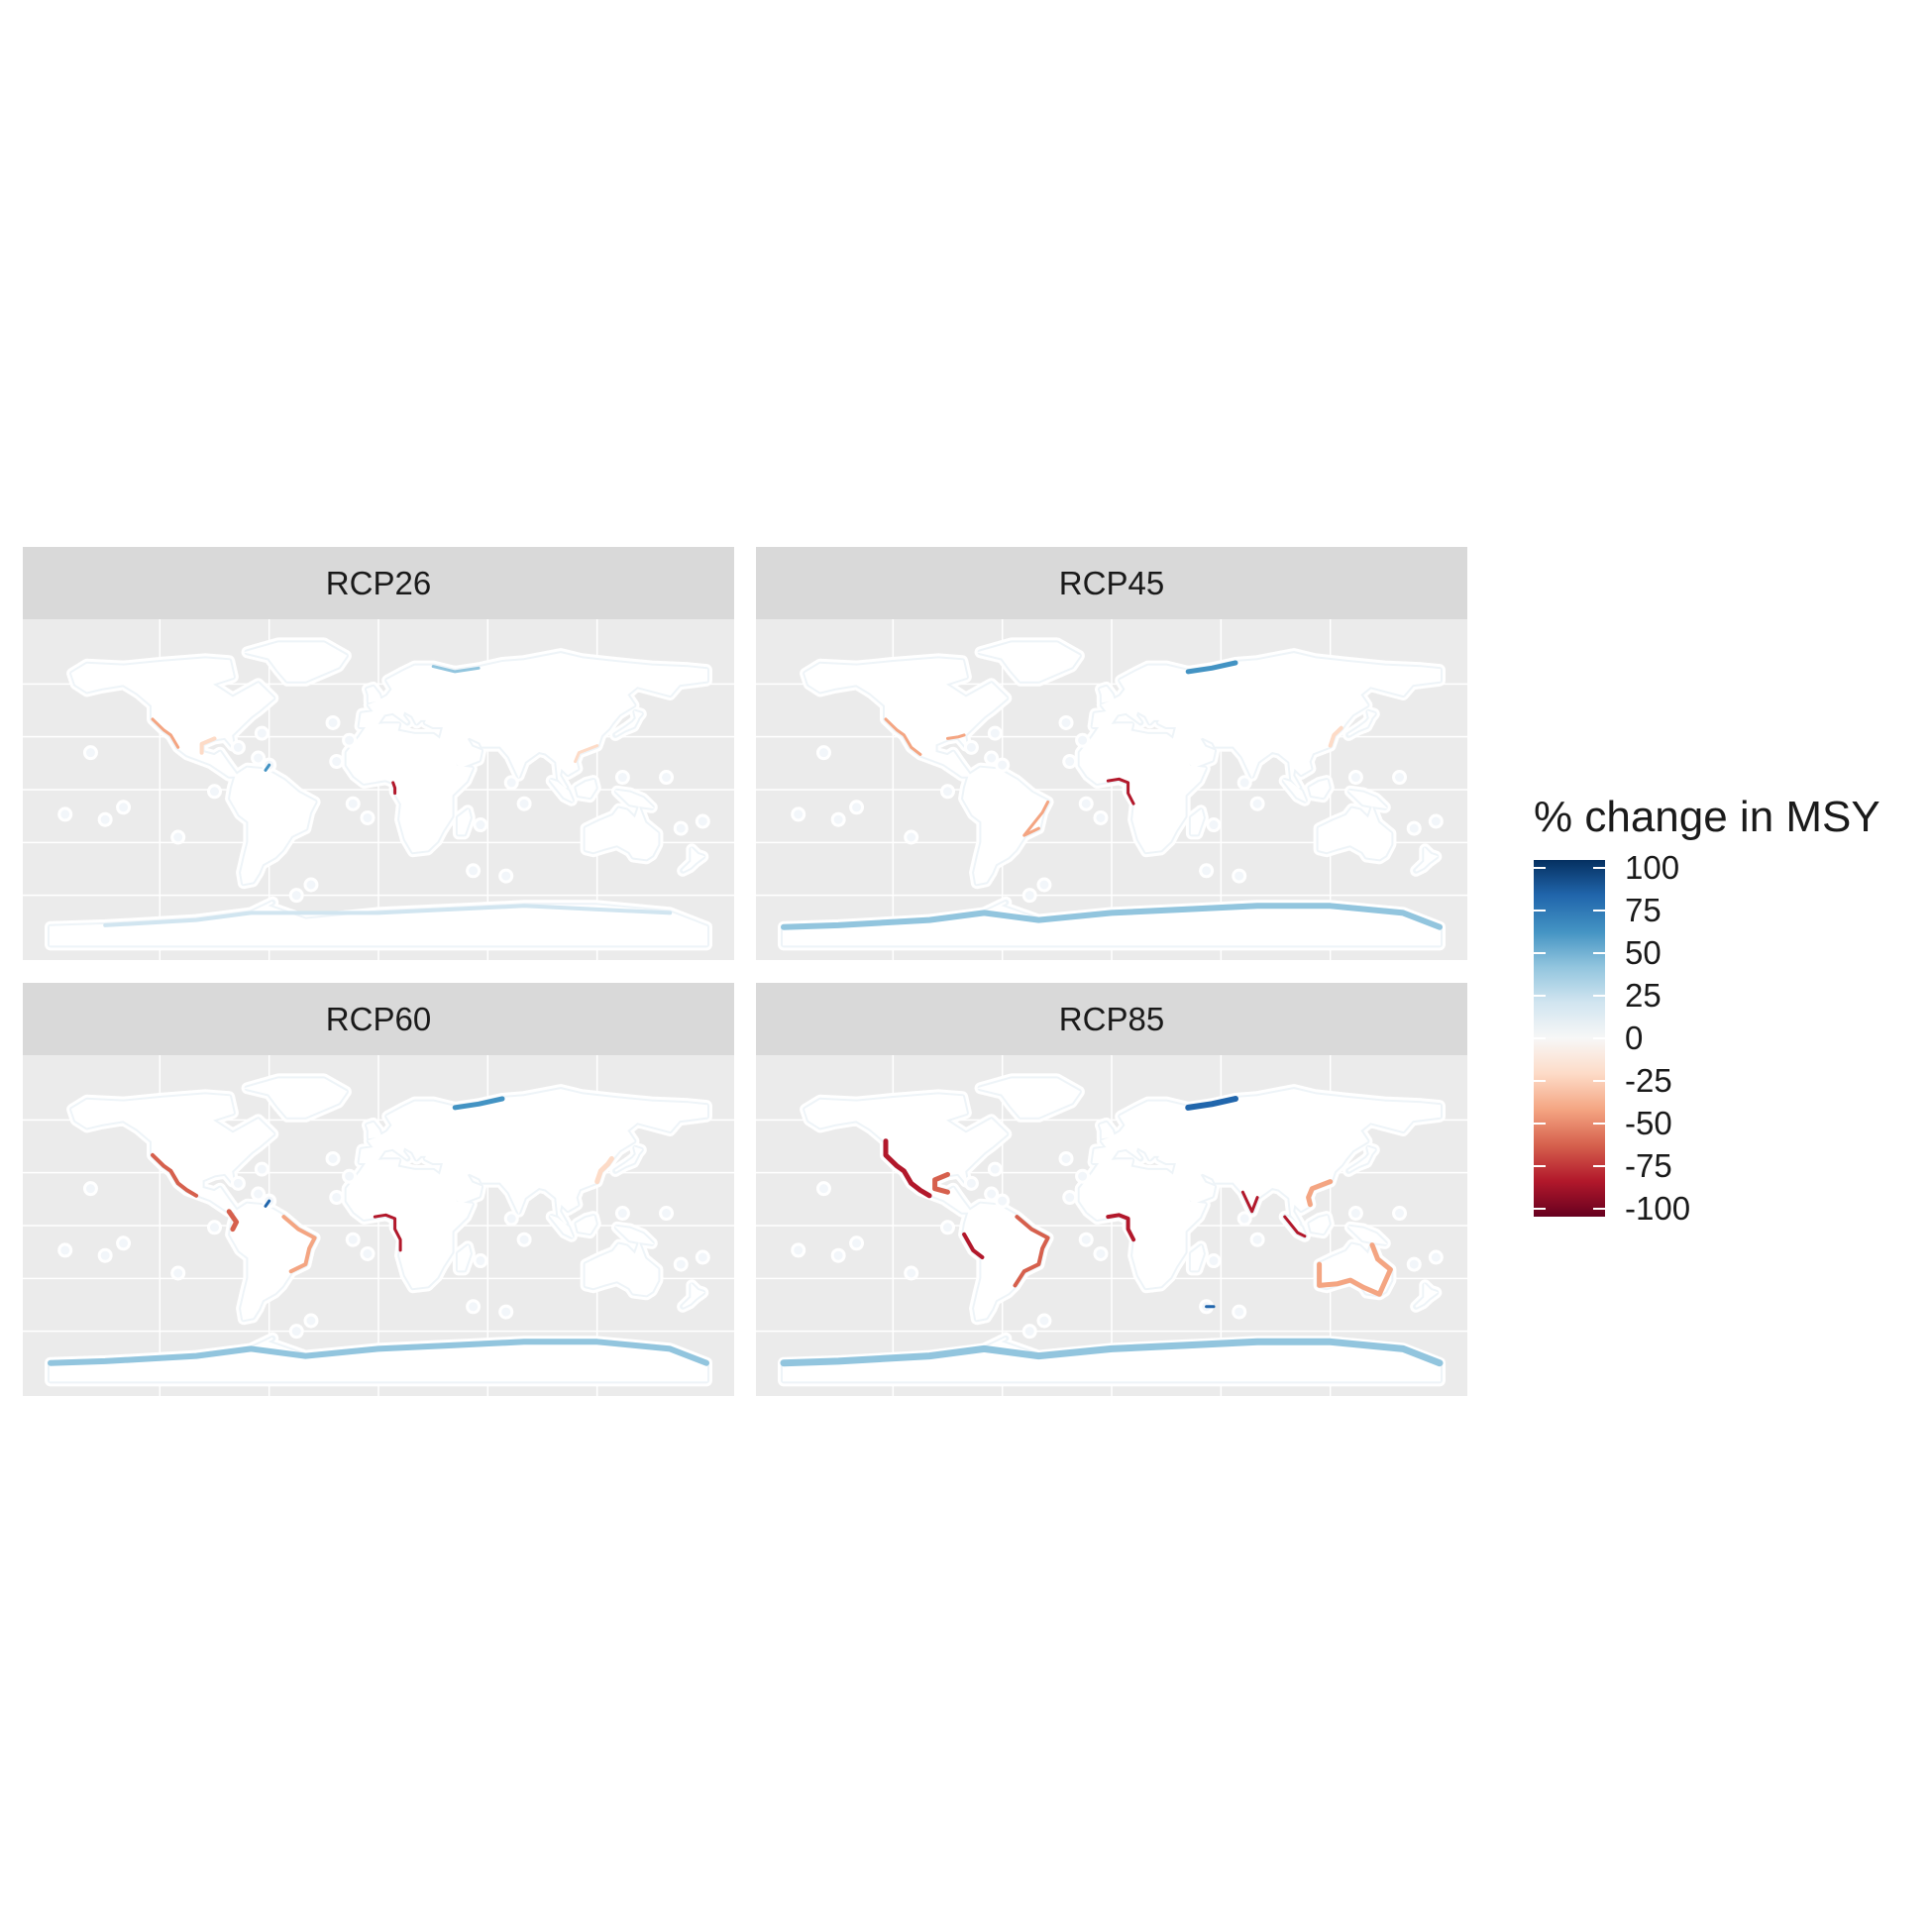  I want to click on world-map-rcp85, so click(1111, 1225).